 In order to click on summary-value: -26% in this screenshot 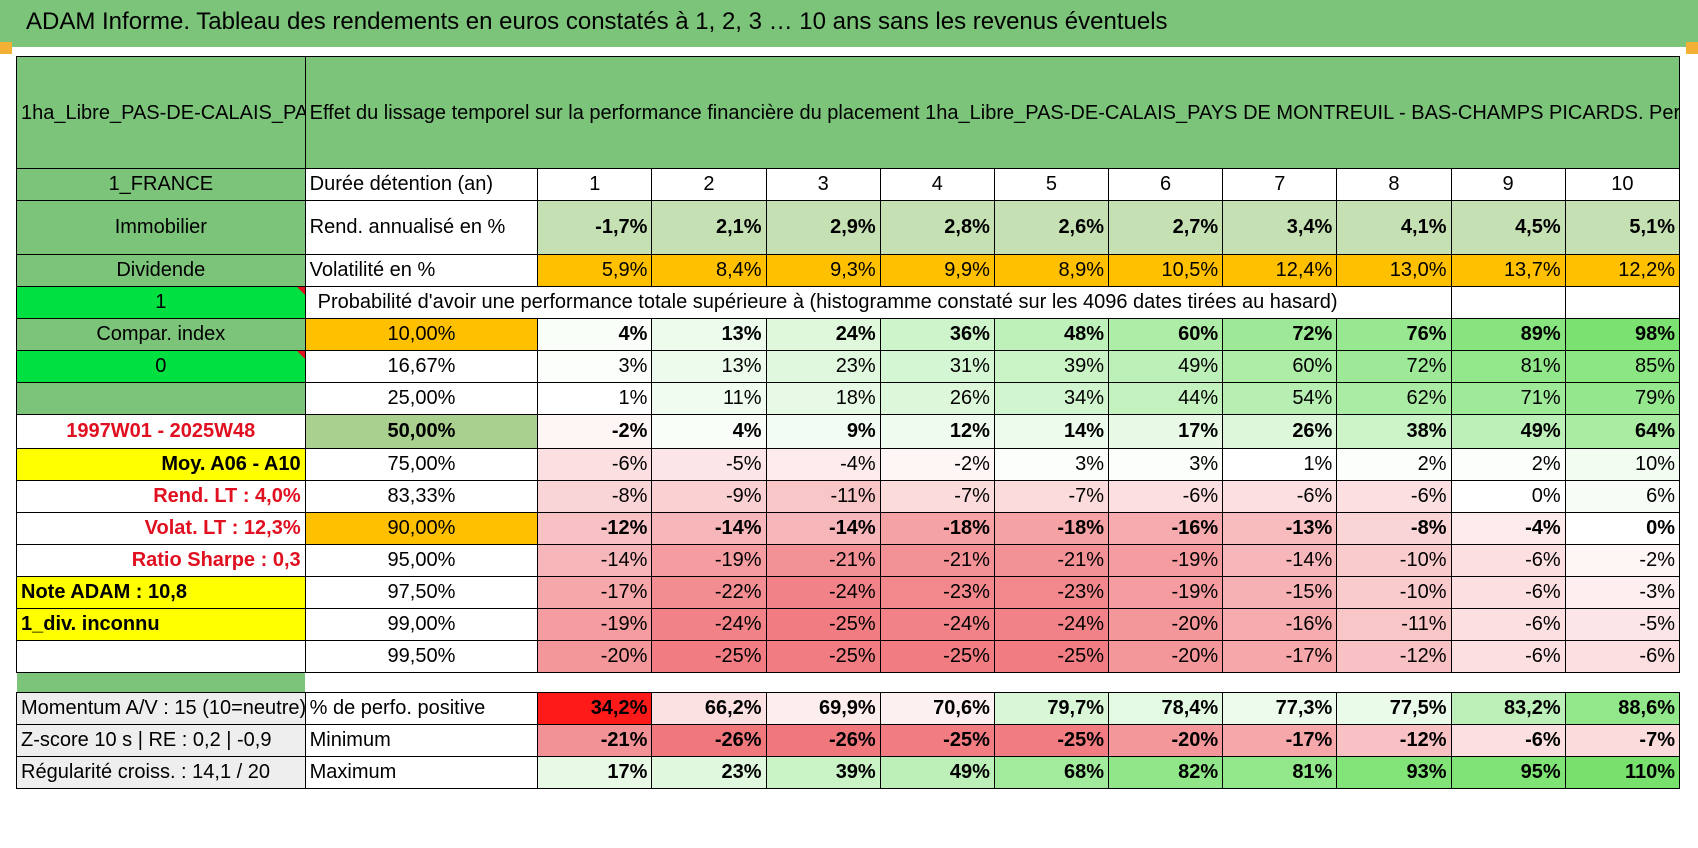, I will do `click(709, 740)`.